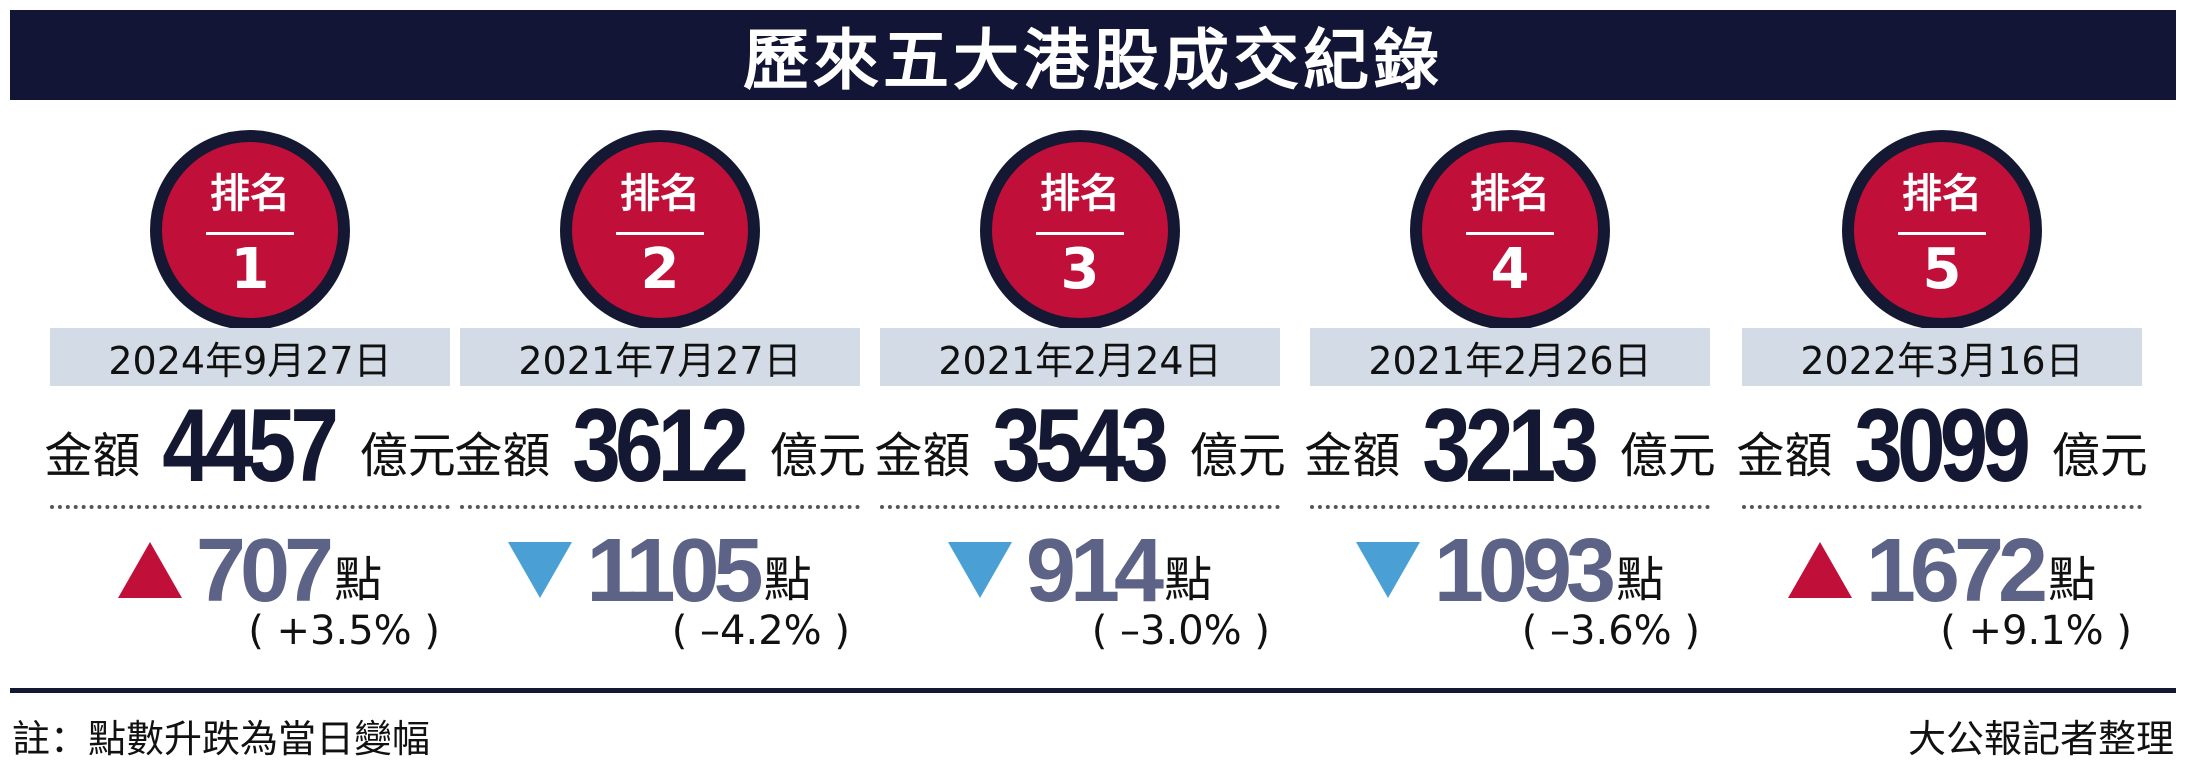 Image resolution: width=2186 pixels, height=763 pixels. I want to click on change-row: 707 點, so click(250, 568).